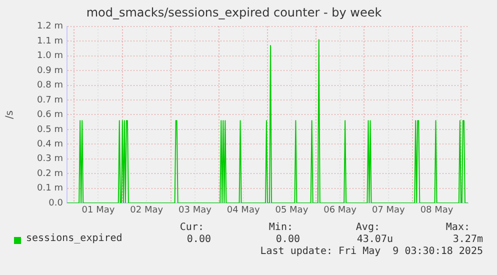  I want to click on y-tick-label: 0.2 m, so click(50, 173).